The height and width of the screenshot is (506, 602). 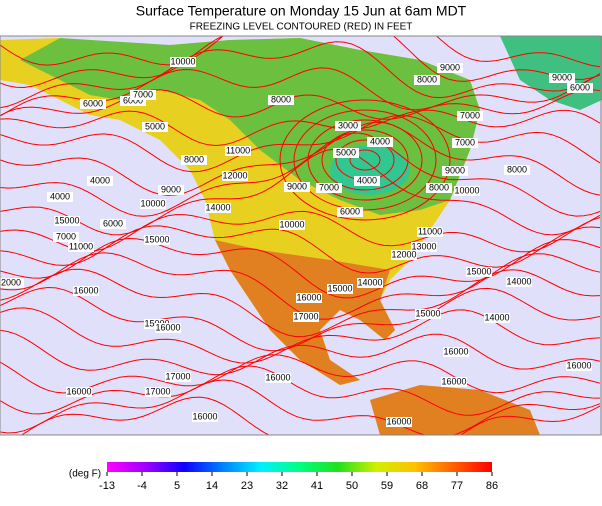 I want to click on contour-label: 2000, so click(x=11, y=282).